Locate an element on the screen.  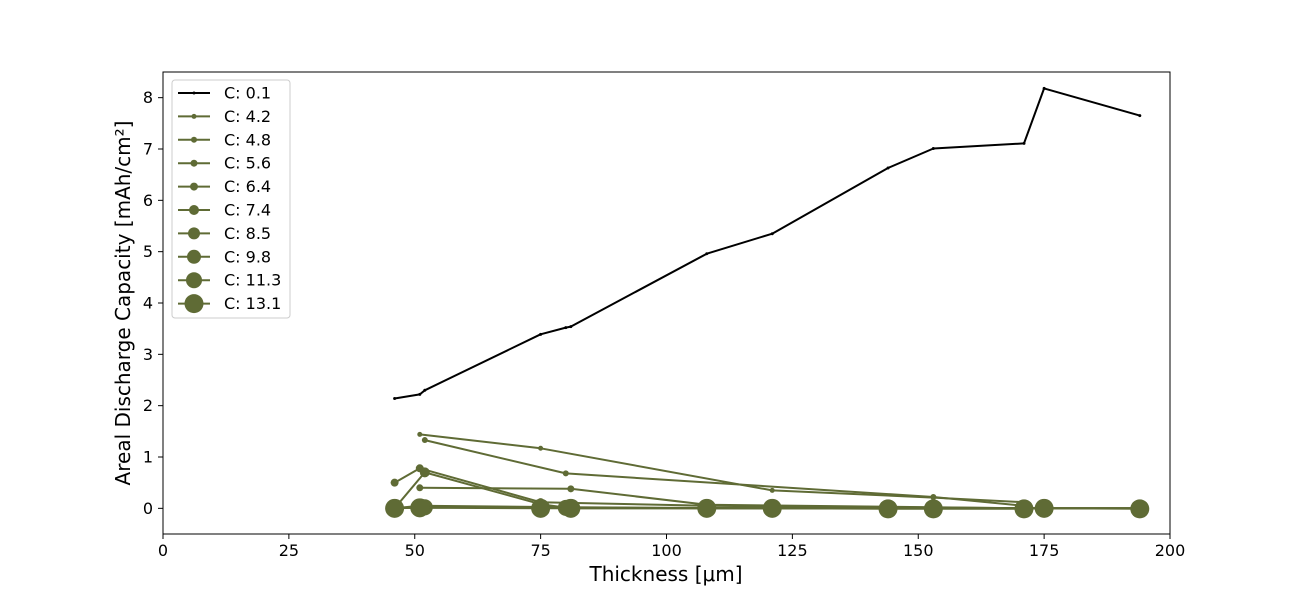
x-tick-label: 125 is located at coordinates (792, 550).